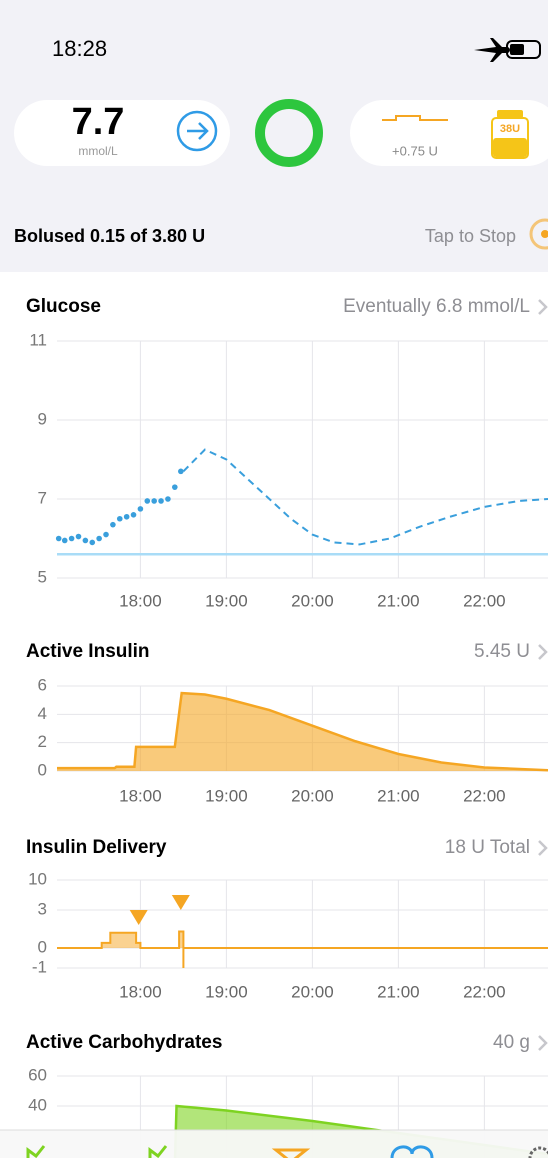 The width and height of the screenshot is (548, 1158). I want to click on airplane-icon, so click(492, 50).